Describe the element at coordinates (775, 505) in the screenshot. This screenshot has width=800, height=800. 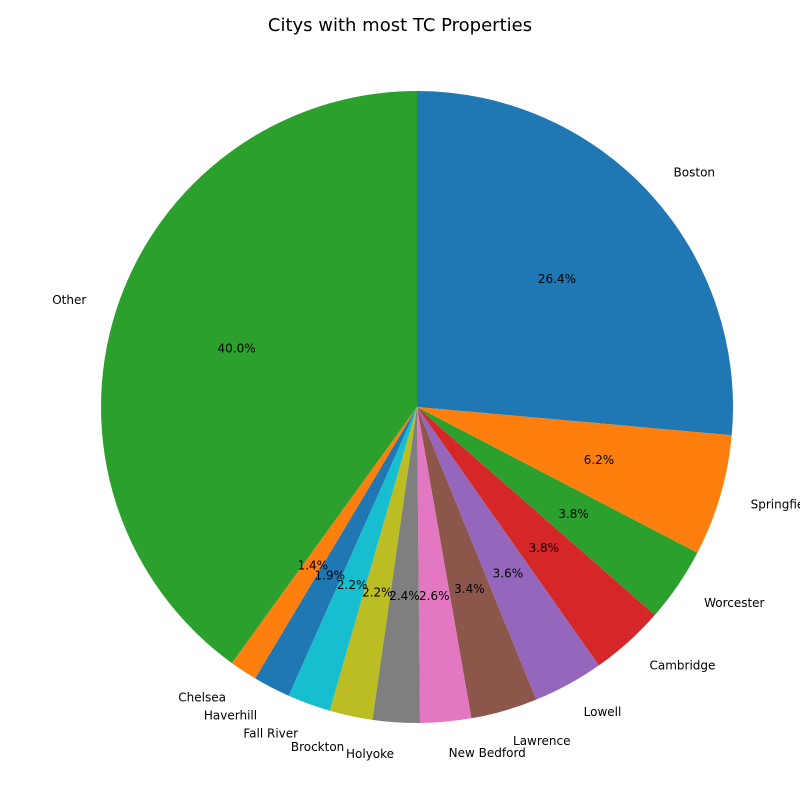
I see `slice-label-springfield: Springfield` at that location.